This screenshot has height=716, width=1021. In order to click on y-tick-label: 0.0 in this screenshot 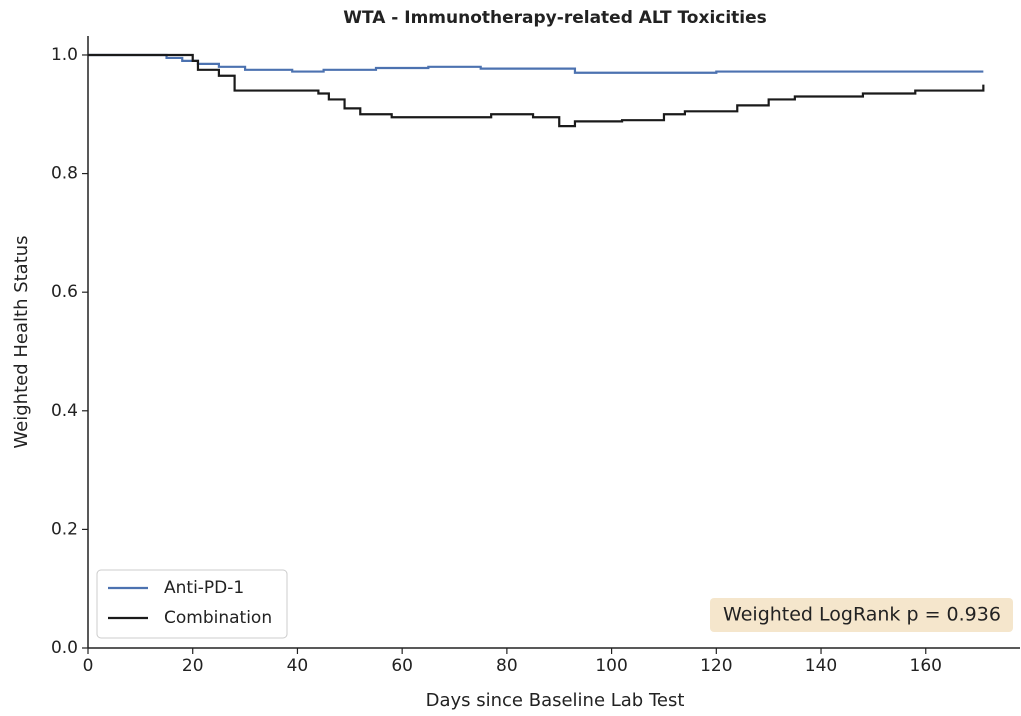, I will do `click(64, 648)`.